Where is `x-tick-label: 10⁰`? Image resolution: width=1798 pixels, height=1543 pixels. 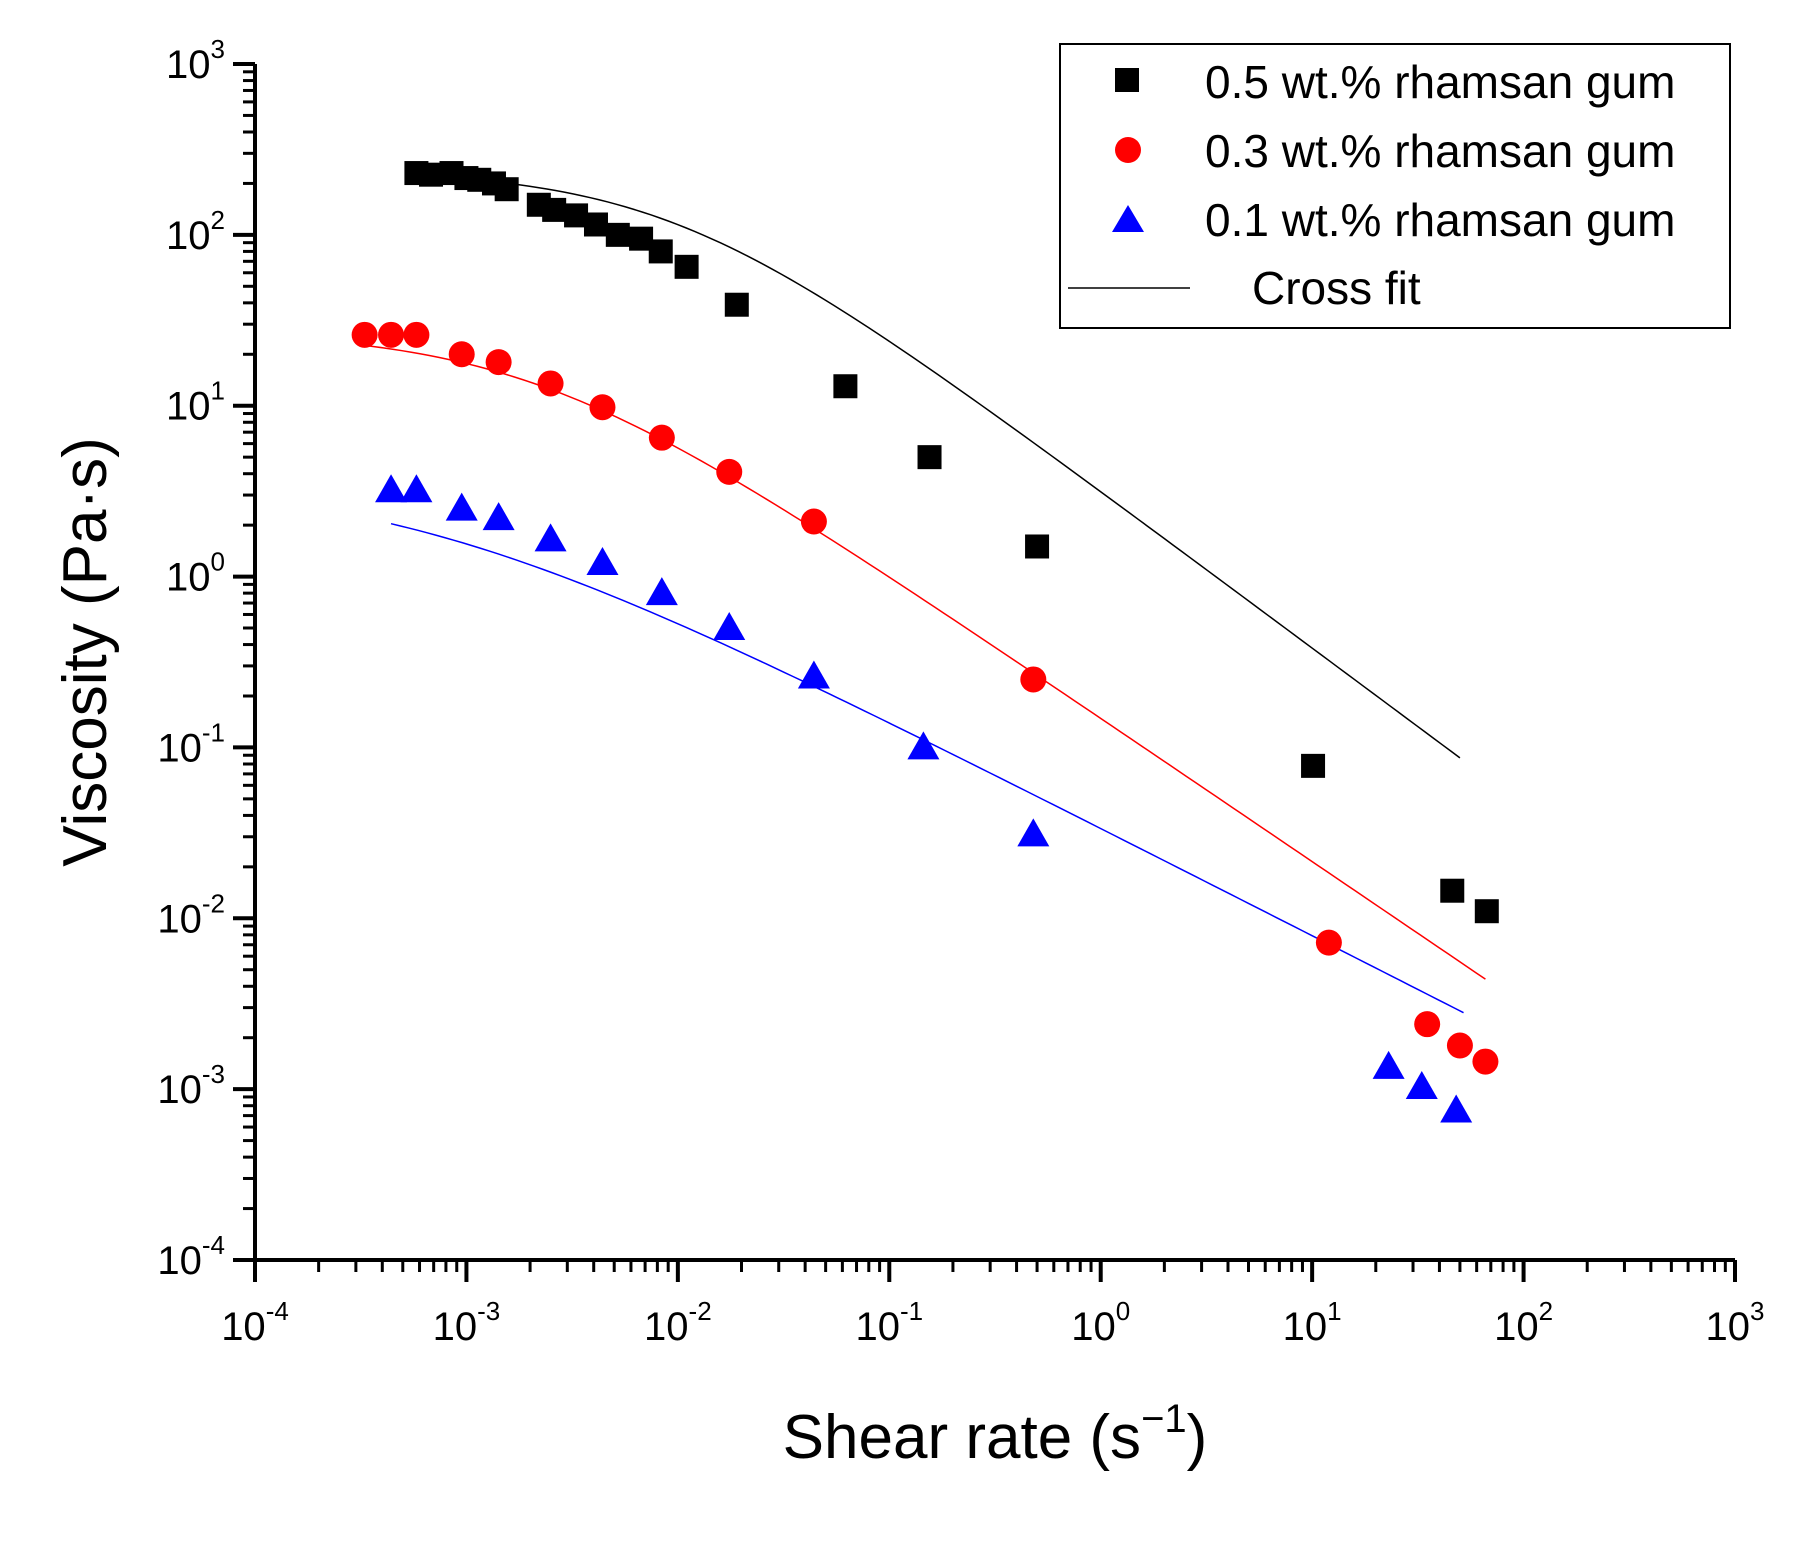
x-tick-label: 10⁰ is located at coordinates (1100, 1322).